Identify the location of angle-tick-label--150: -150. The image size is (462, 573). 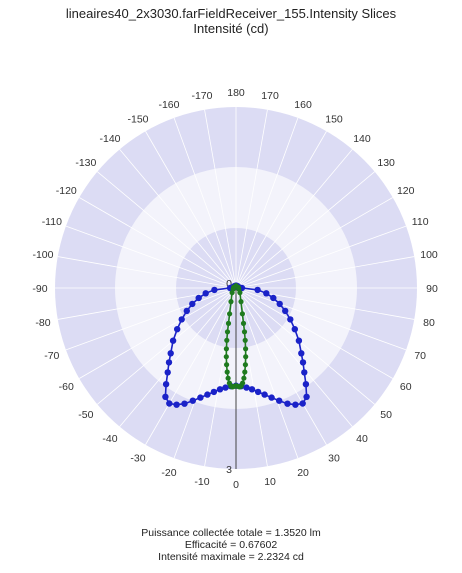
(137, 119).